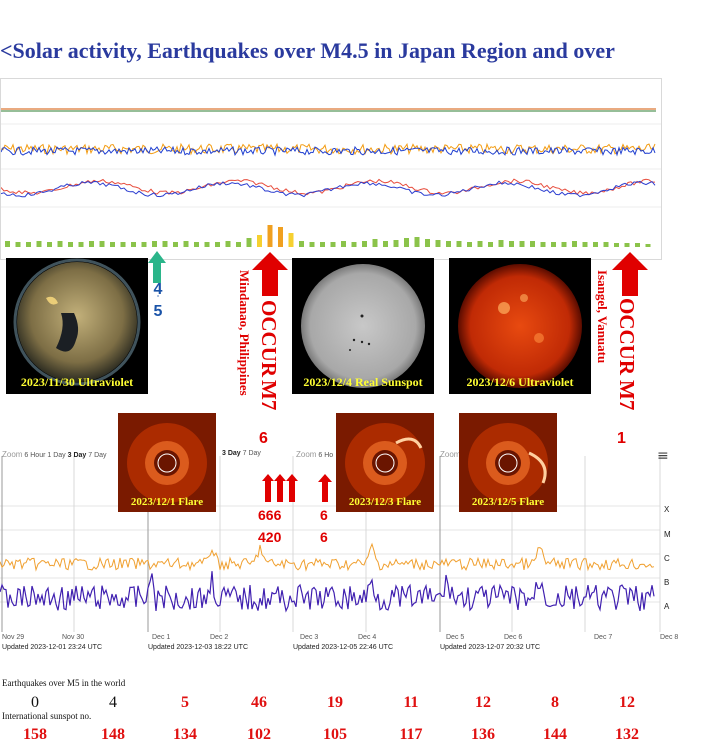 The height and width of the screenshot is (747, 702). Describe the element at coordinates (97, 455) in the screenshot. I see `zoom-7d: 7 Day` at that location.